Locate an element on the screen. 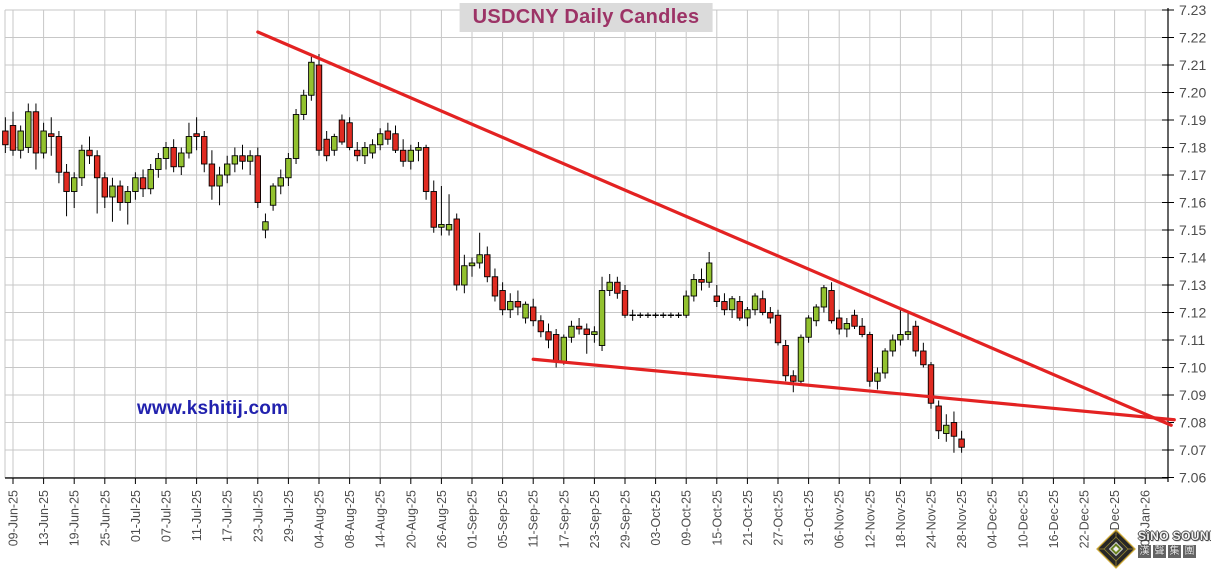  y-axis-label: 7.10 is located at coordinates (1192, 368).